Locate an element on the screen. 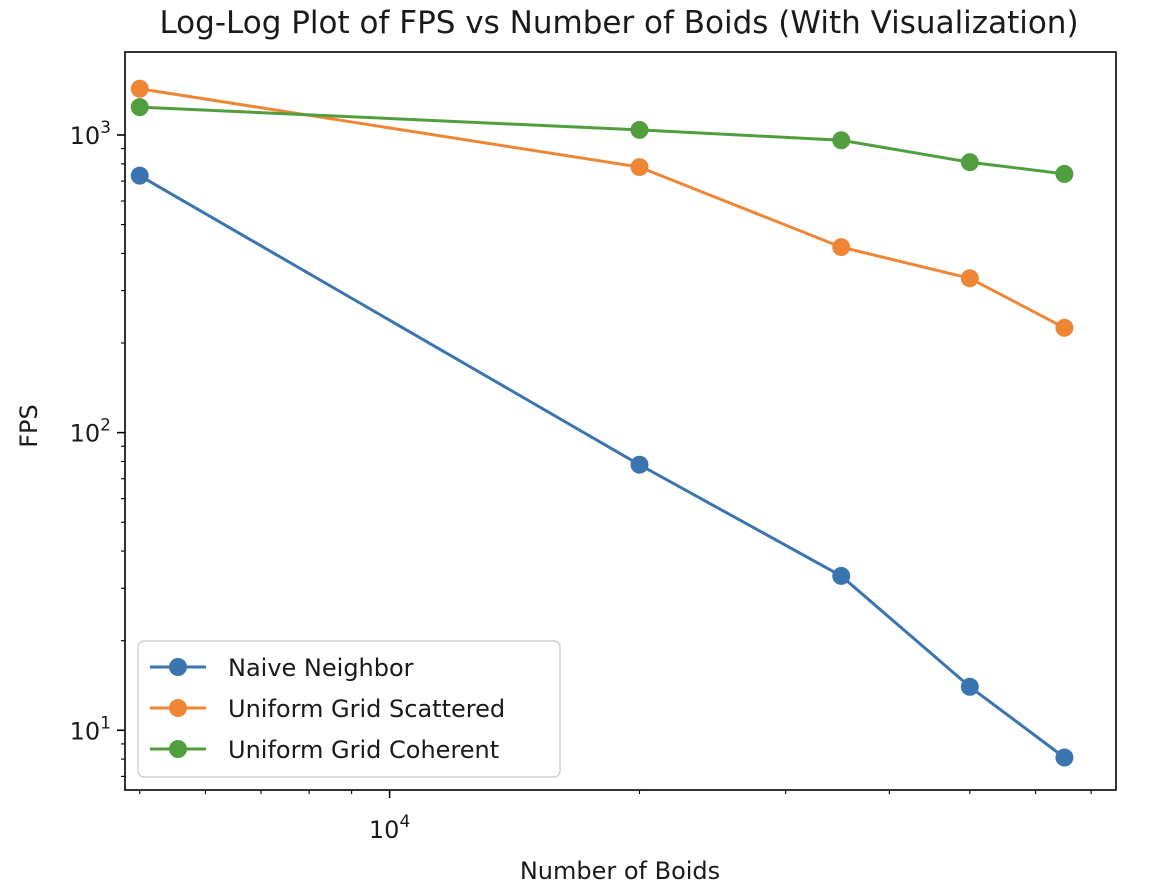 This screenshot has height=896, width=1168. x-axis-label: Number of Boids is located at coordinates (620, 871).